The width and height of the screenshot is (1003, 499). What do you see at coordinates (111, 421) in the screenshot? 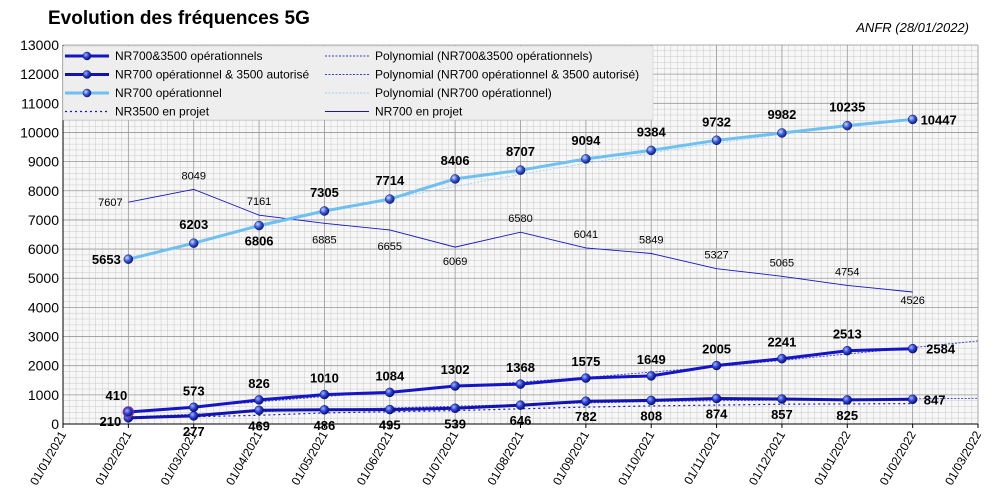
I see `data-label-1-0: 210` at bounding box center [111, 421].